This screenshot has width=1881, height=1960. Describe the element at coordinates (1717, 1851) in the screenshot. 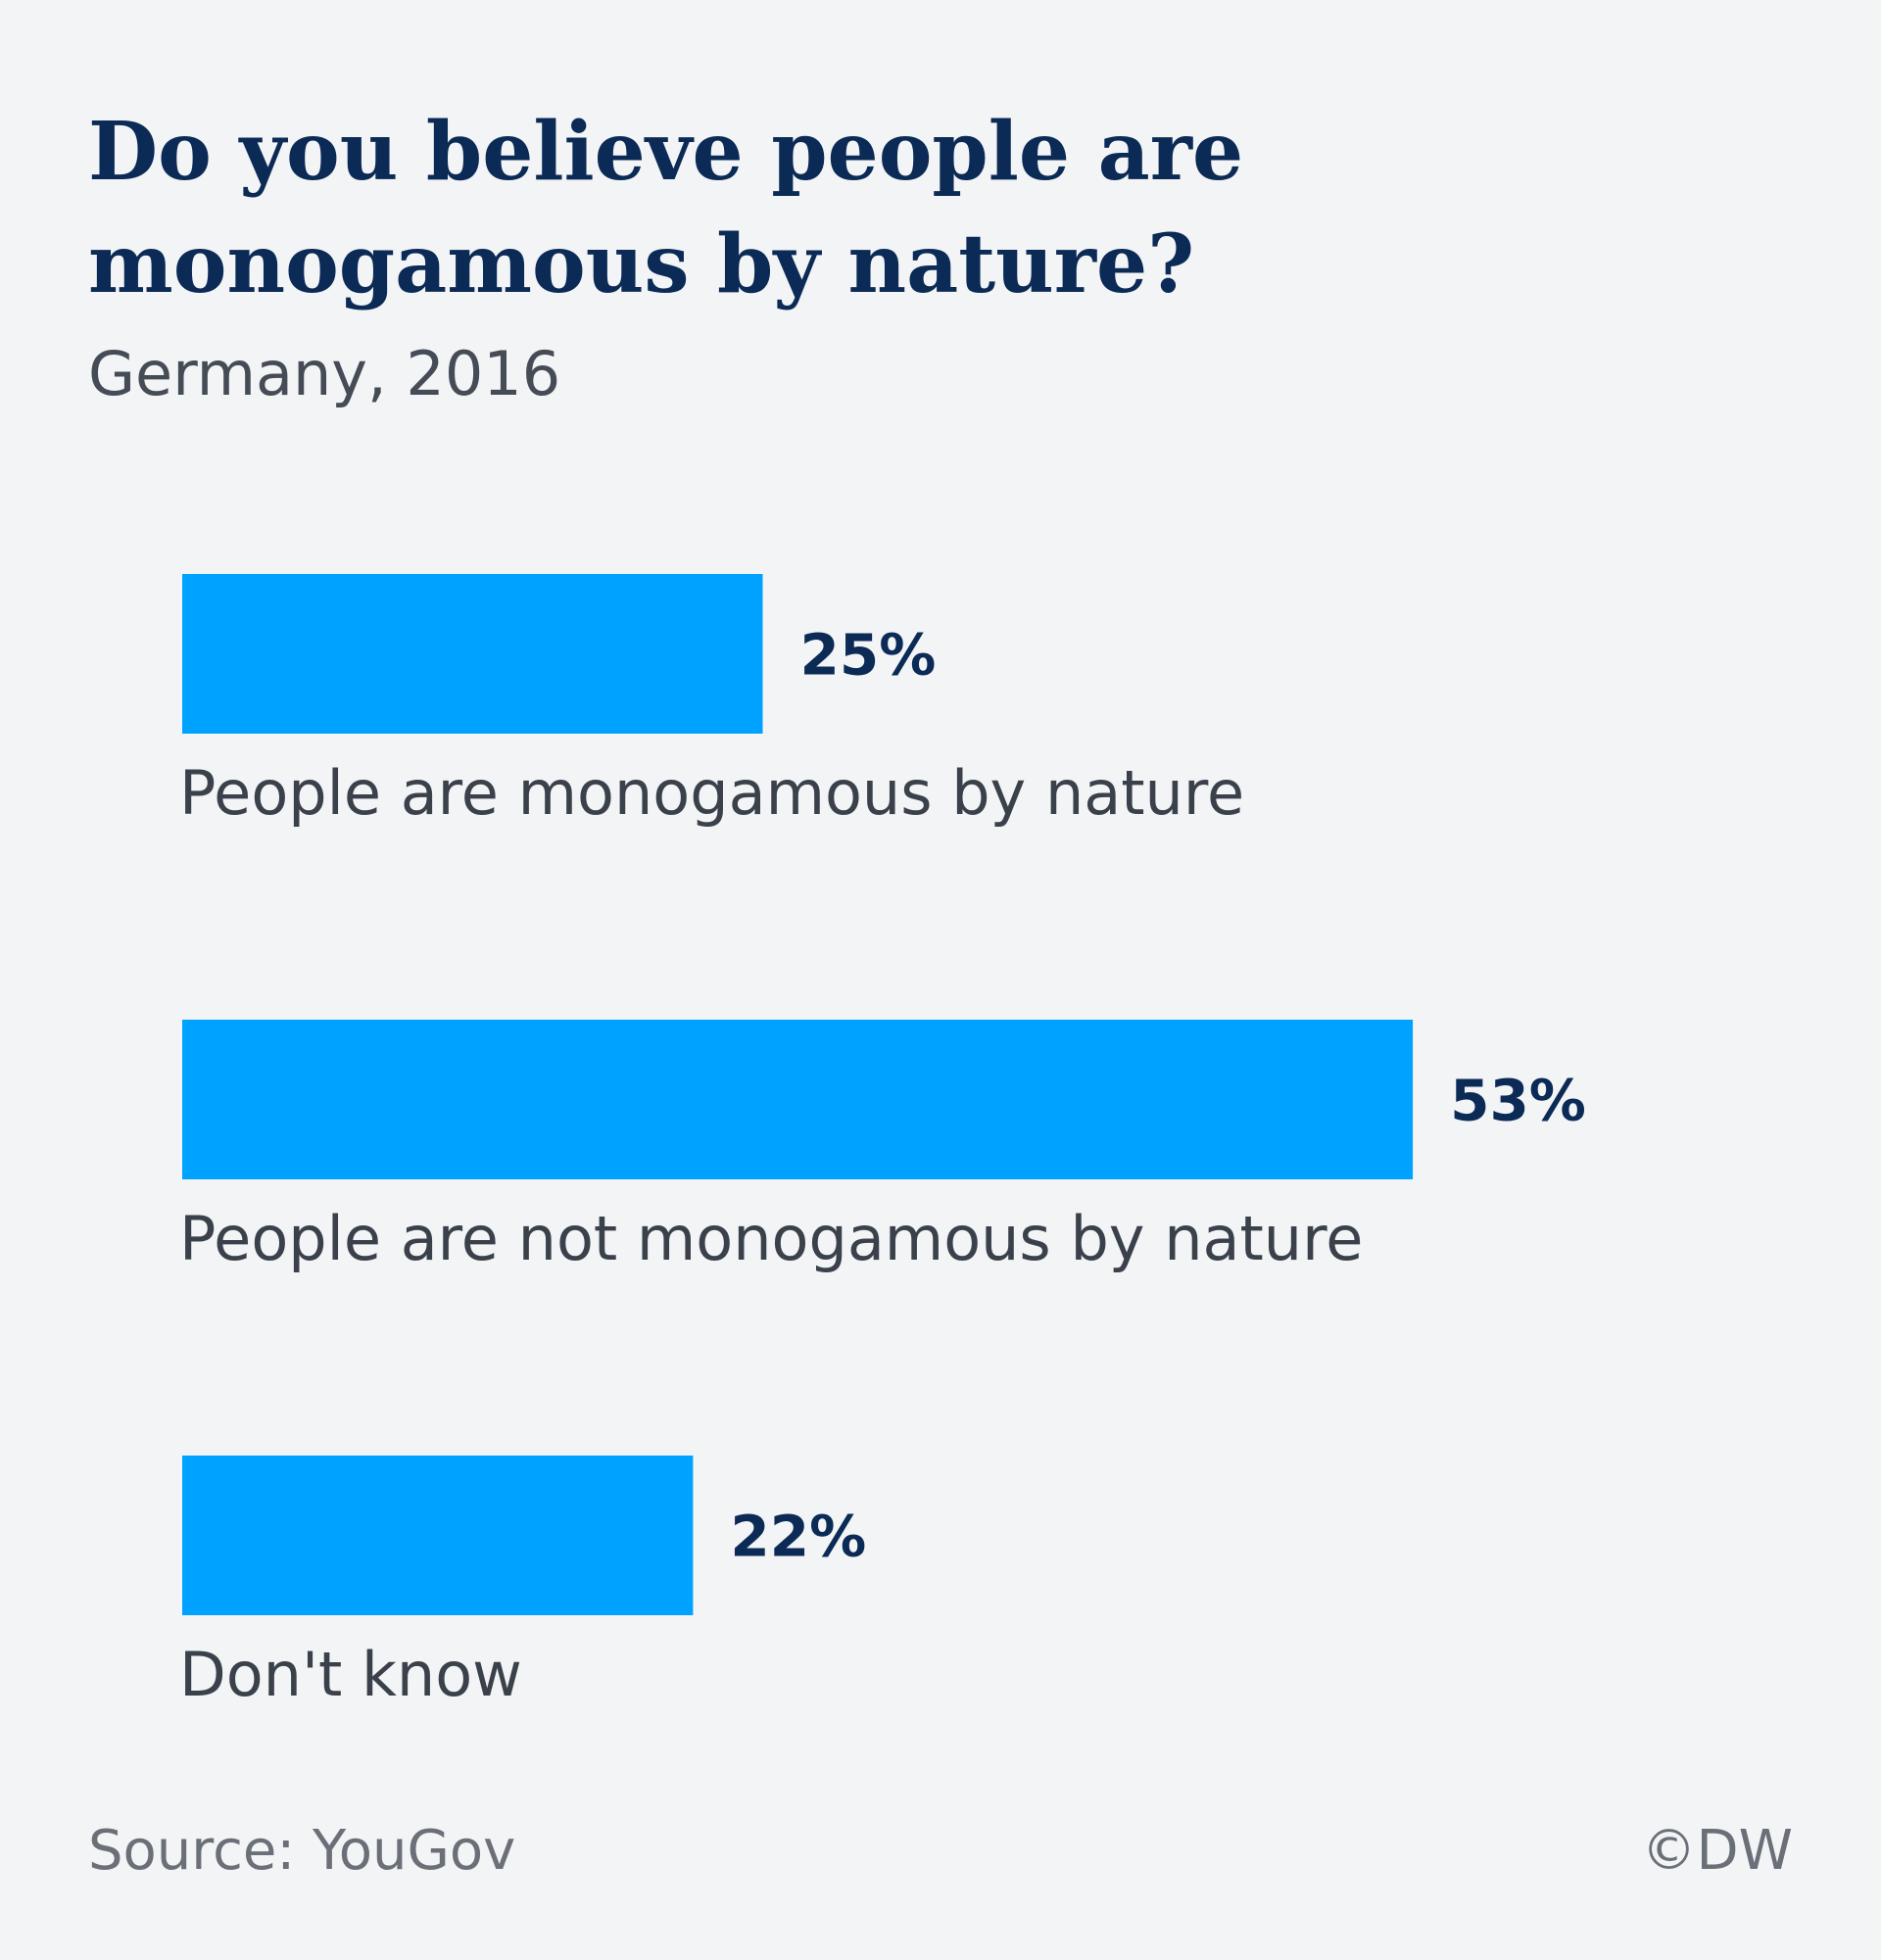

I see `copyright-note: ©DW` at that location.